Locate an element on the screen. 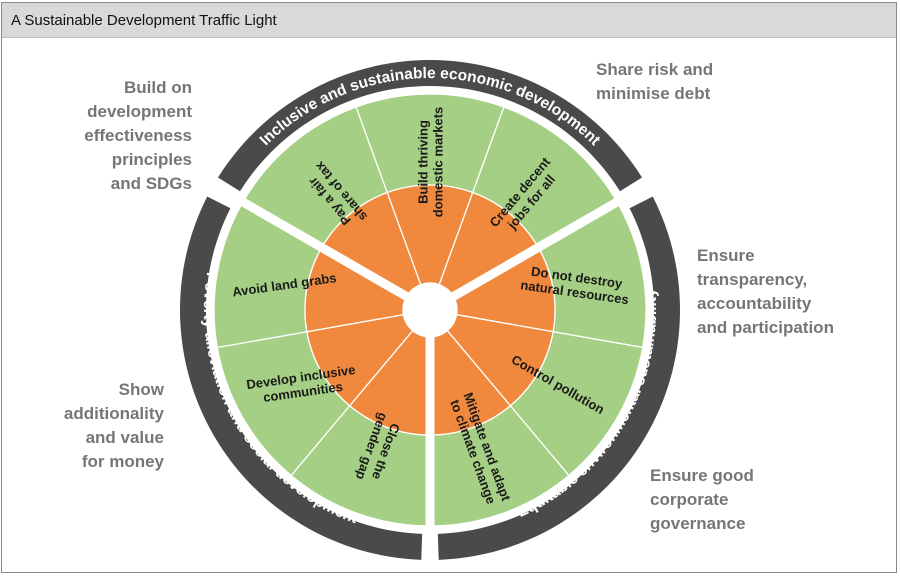  figure-title: A Sustainable Development Traffic Light is located at coordinates (144, 20).